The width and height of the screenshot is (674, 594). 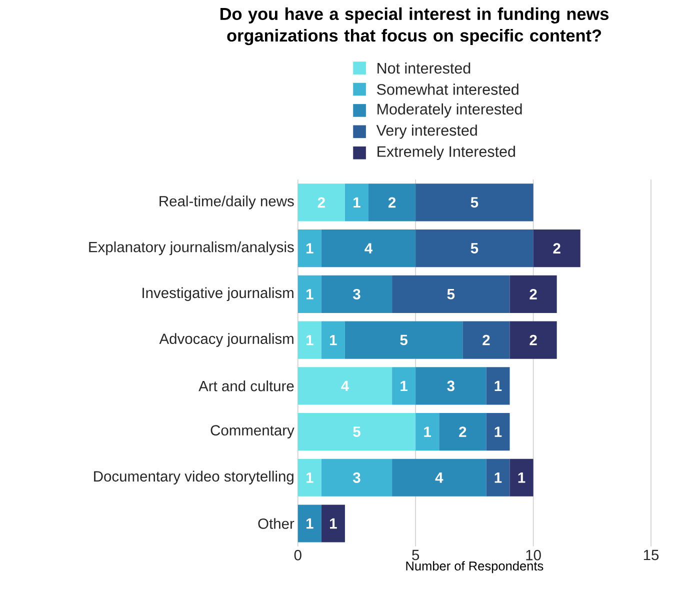 I want to click on x-tick-label: 10, so click(x=533, y=555).